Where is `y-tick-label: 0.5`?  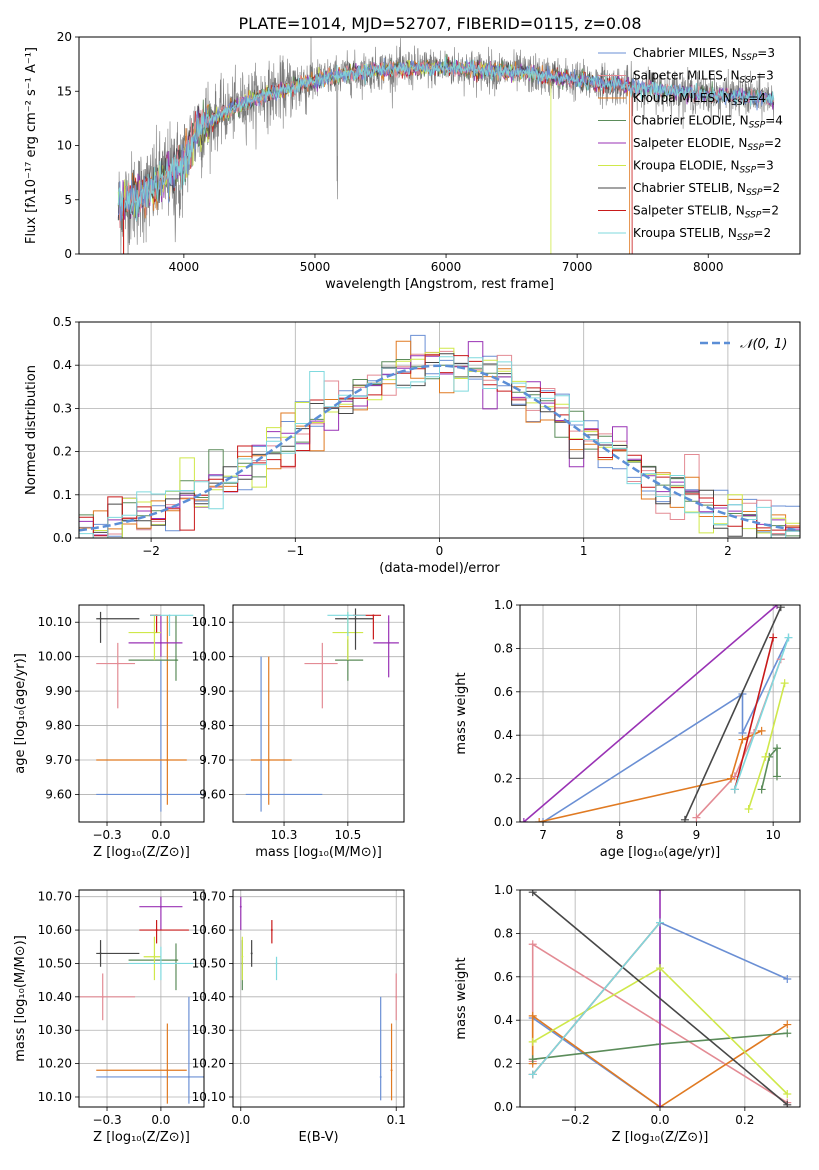 y-tick-label: 0.5 is located at coordinates (62, 322).